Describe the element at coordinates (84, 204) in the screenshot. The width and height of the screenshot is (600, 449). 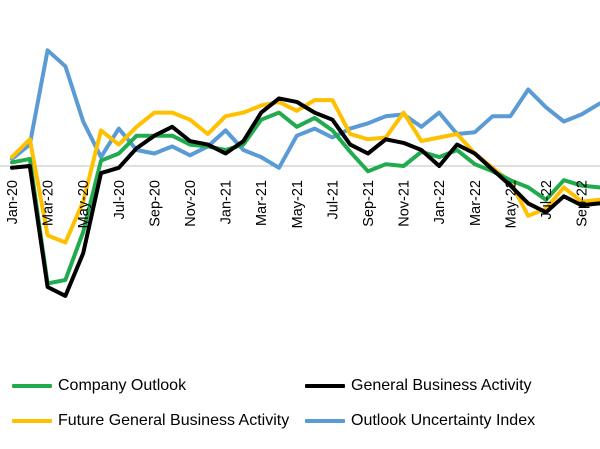
I see `x-tick-label: May-20` at that location.